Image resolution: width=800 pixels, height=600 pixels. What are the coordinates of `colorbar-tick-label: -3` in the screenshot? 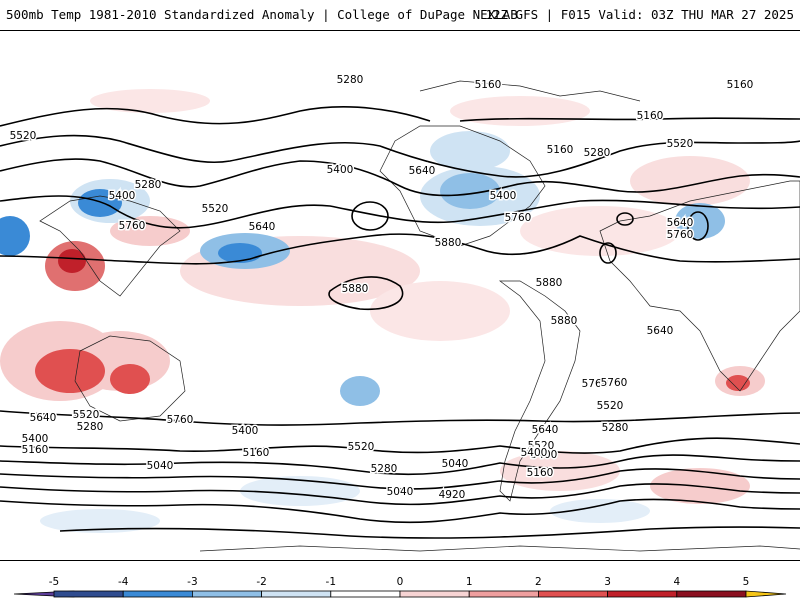 It's located at (192, 582).